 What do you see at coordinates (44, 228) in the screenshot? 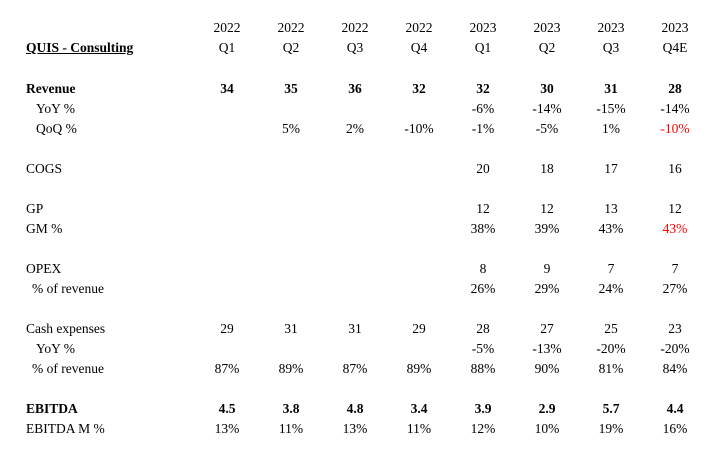
I see `row-label: GM %` at bounding box center [44, 228].